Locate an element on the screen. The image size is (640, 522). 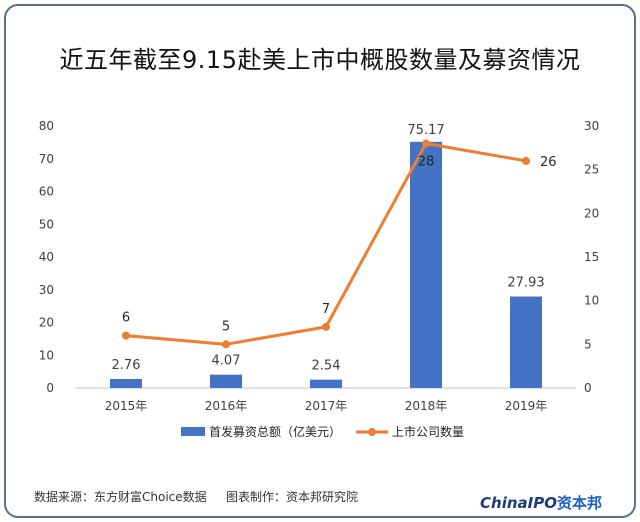
x-axis-tick-label: 2016年 is located at coordinates (226, 406).